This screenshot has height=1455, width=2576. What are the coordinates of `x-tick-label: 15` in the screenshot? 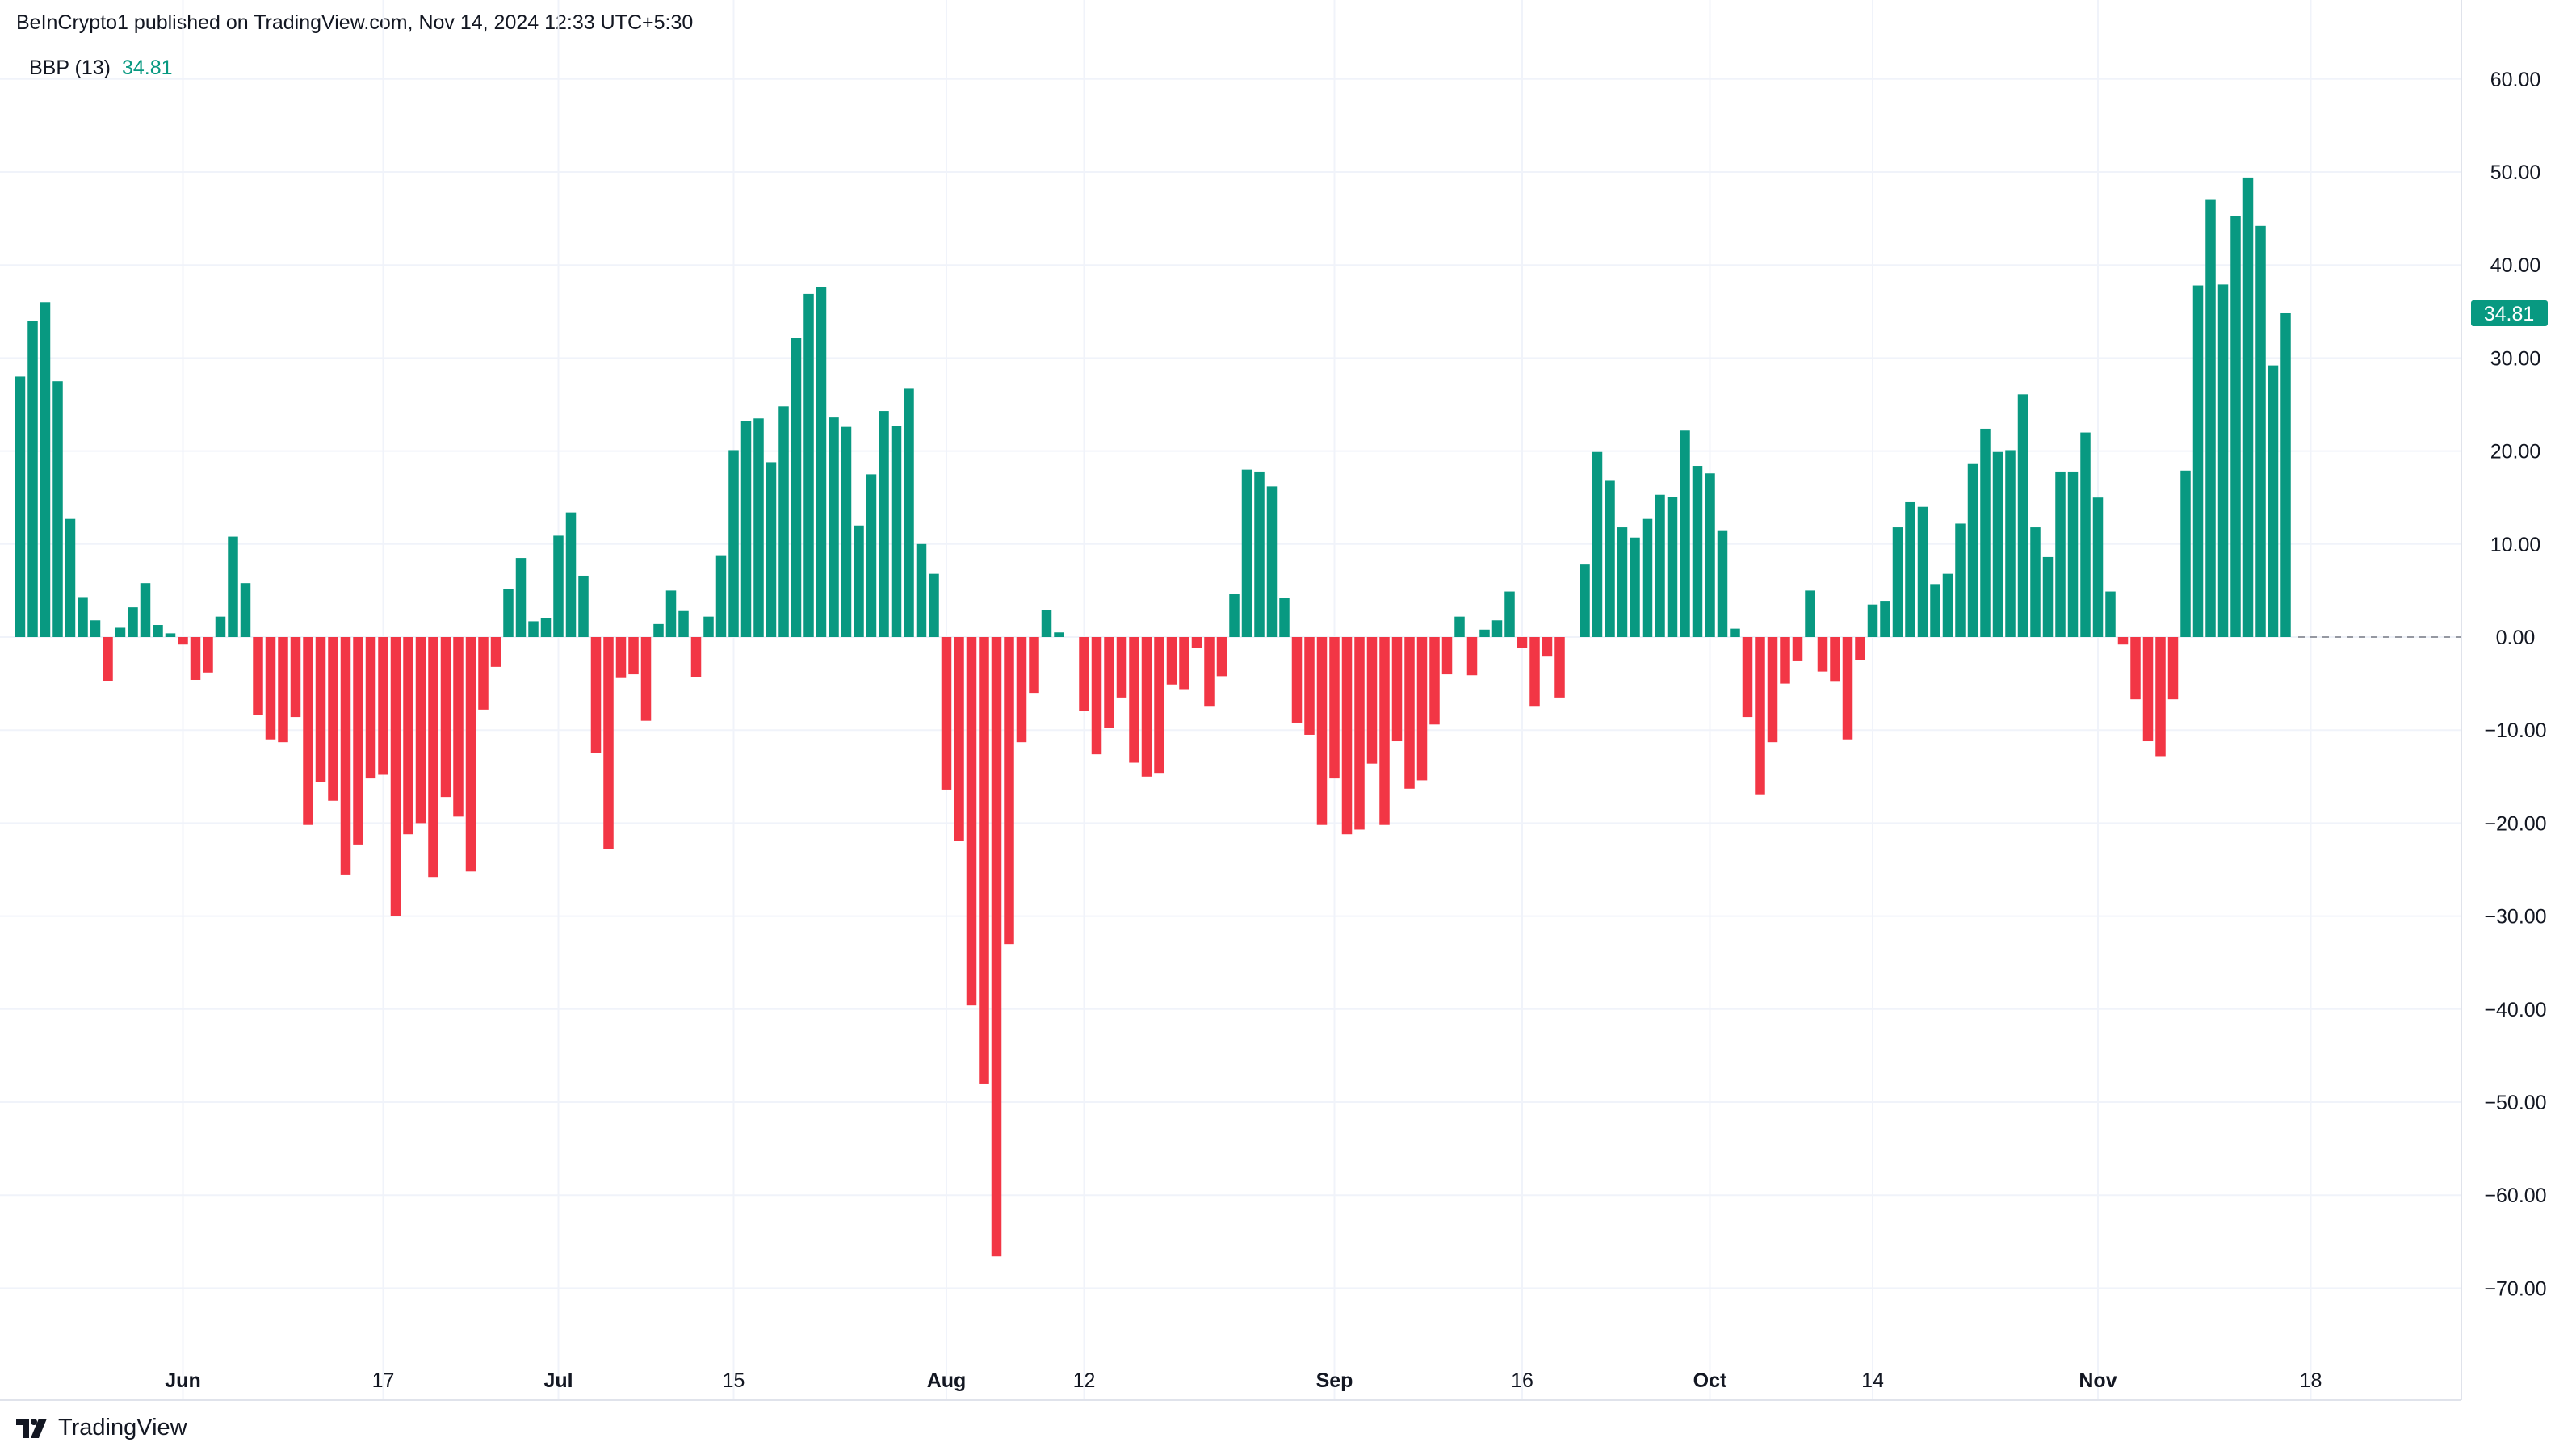 It's located at (734, 1380).